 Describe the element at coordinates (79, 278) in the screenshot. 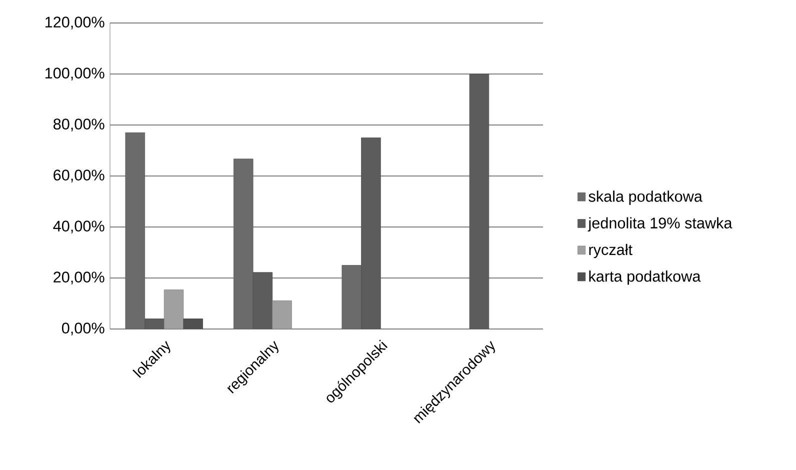

I see `y-tick-label: 20,00%` at that location.